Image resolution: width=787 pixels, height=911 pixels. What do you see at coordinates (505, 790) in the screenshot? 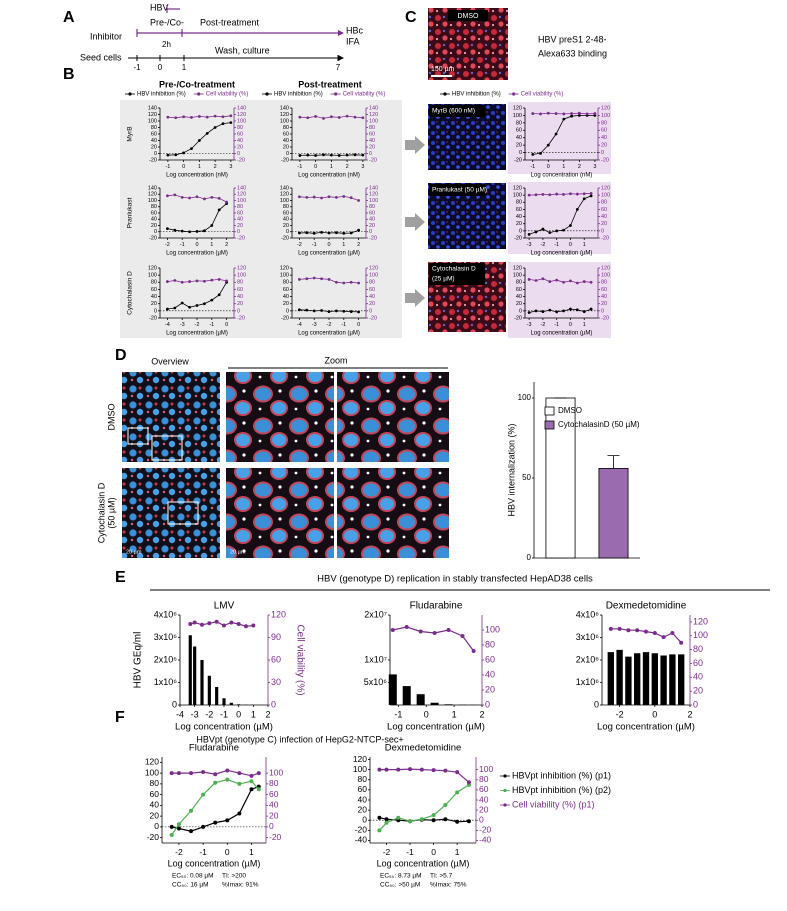
I see `legend-marker` at bounding box center [505, 790].